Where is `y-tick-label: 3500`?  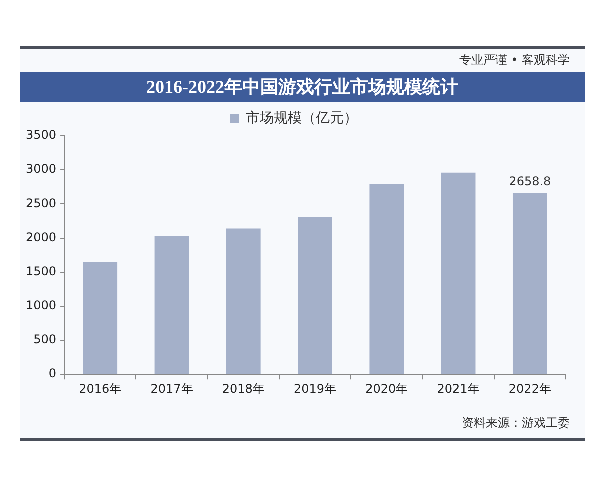
y-tick-label: 3500 is located at coordinates (41, 135).